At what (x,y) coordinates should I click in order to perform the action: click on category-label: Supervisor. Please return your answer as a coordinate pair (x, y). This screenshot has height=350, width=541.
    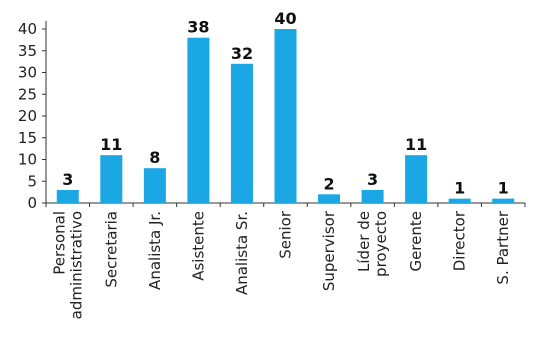
    Looking at the image, I should click on (329, 250).